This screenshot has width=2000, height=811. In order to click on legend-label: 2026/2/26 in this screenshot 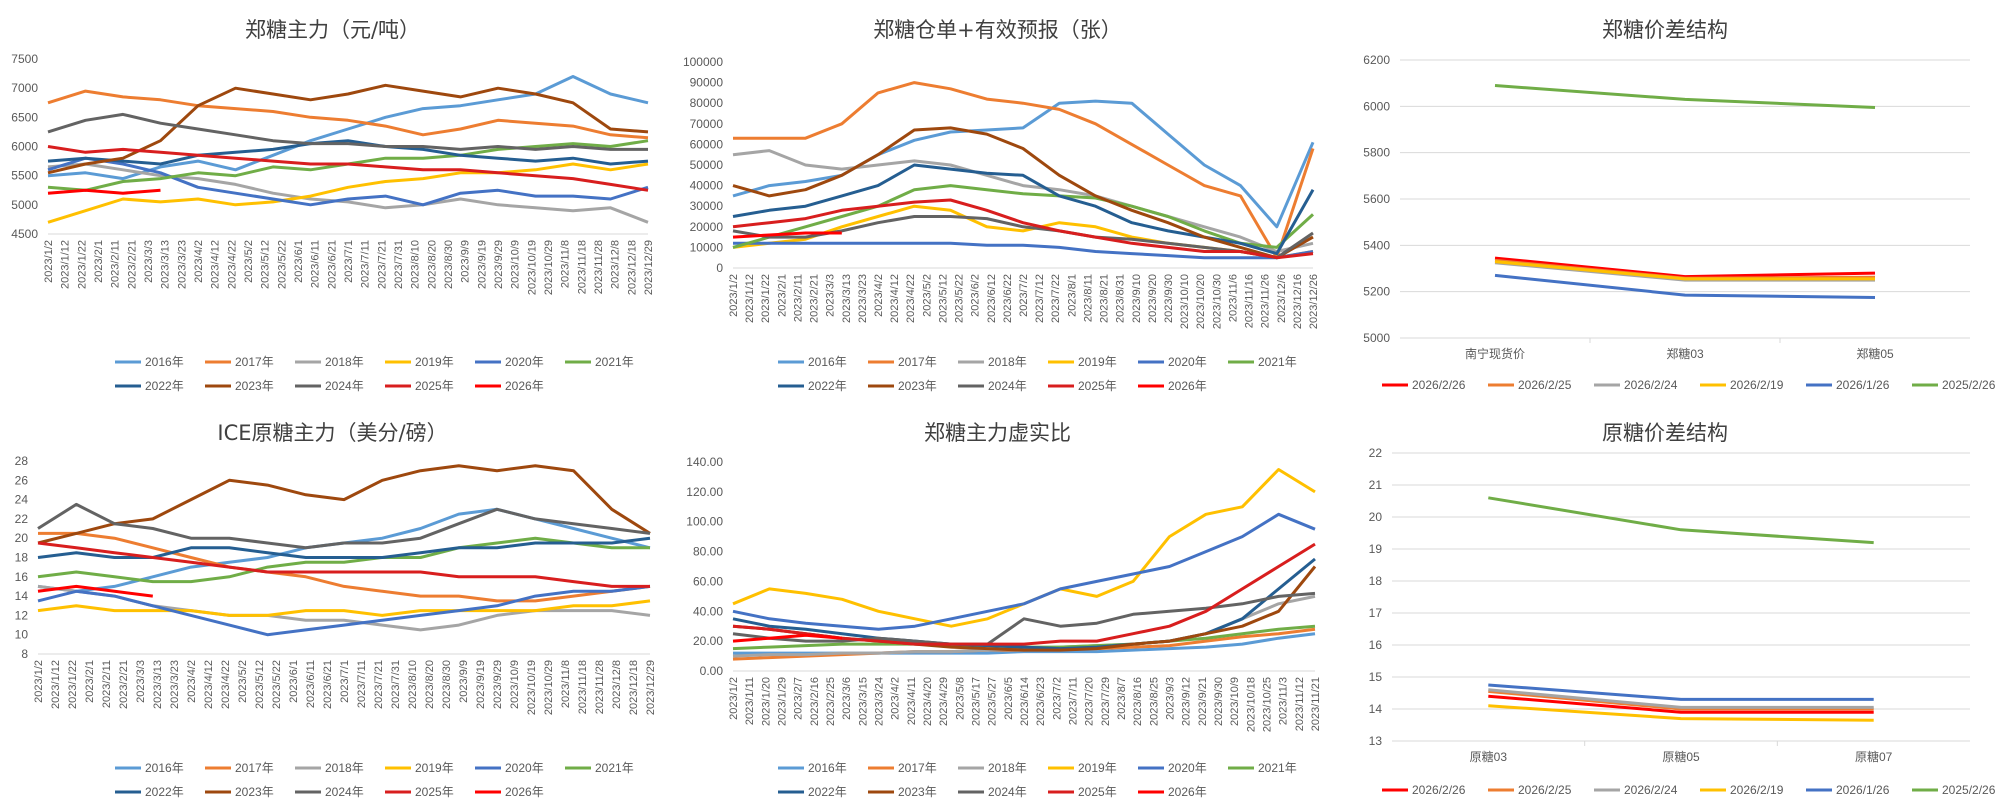, I will do `click(1439, 790)`.